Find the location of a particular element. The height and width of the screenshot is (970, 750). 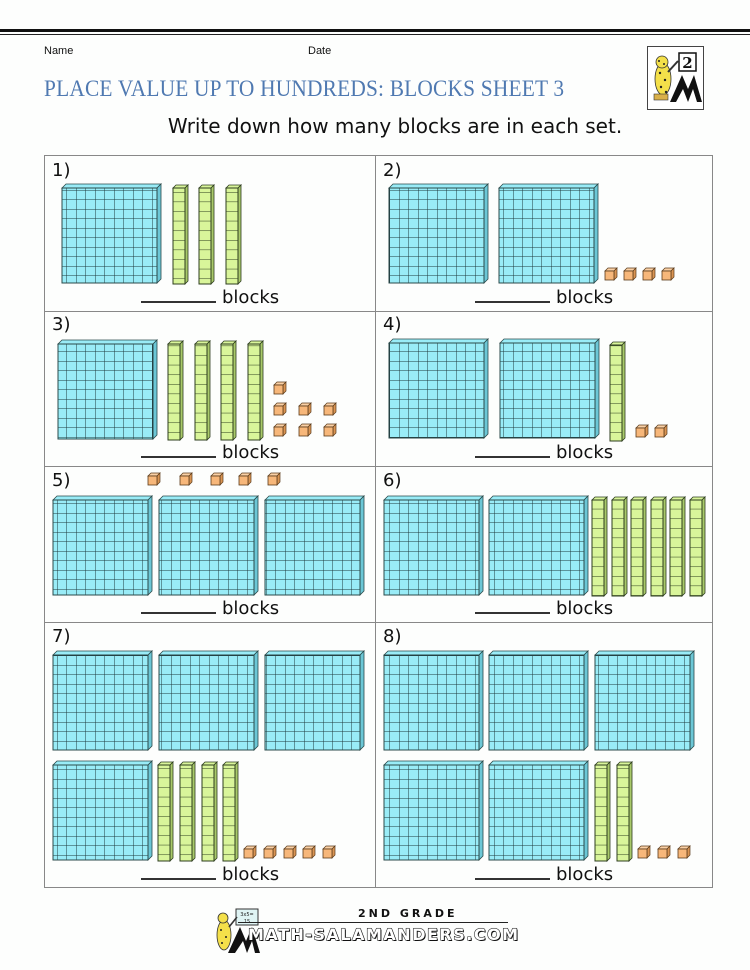

question-number: 3) is located at coordinates (61, 324).